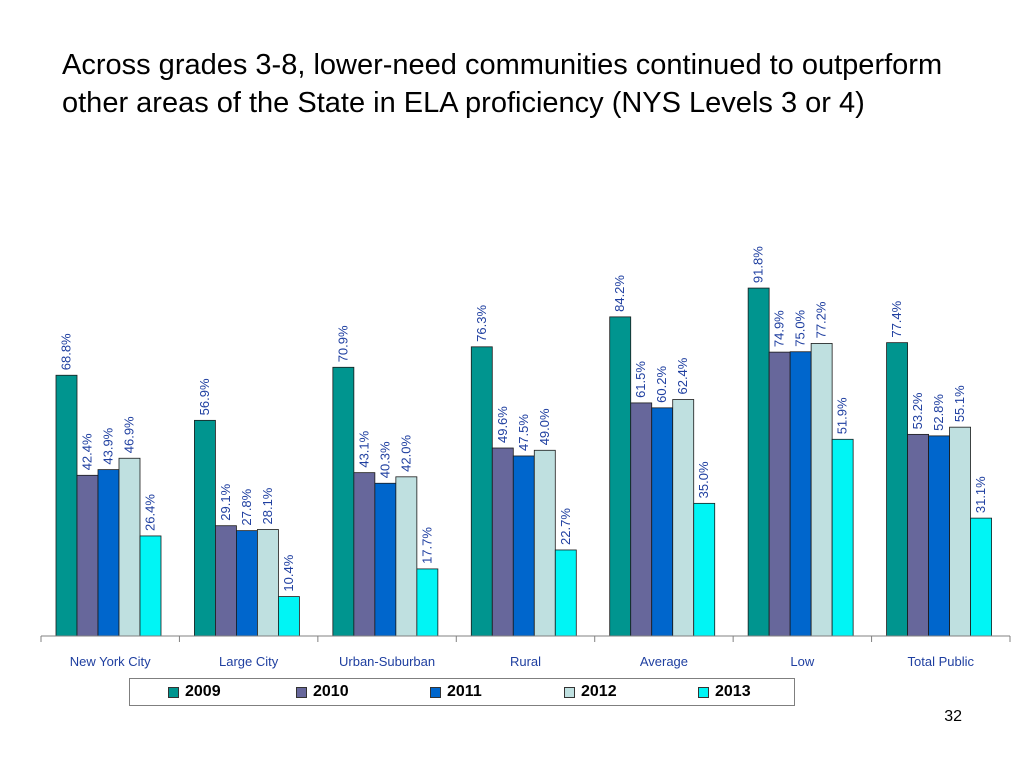 This screenshot has height=768, width=1024. I want to click on bar-new-york-city-2009, so click(66, 505).